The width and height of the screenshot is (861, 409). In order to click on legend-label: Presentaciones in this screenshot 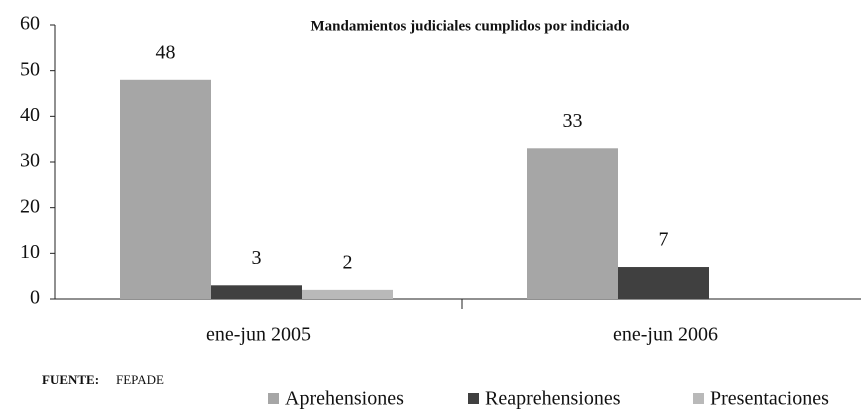, I will do `click(769, 398)`.